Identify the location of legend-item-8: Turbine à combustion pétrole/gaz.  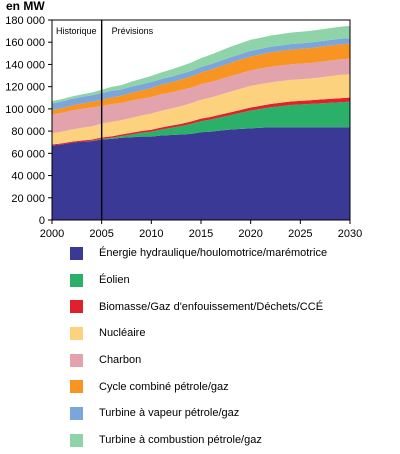
(232, 440).